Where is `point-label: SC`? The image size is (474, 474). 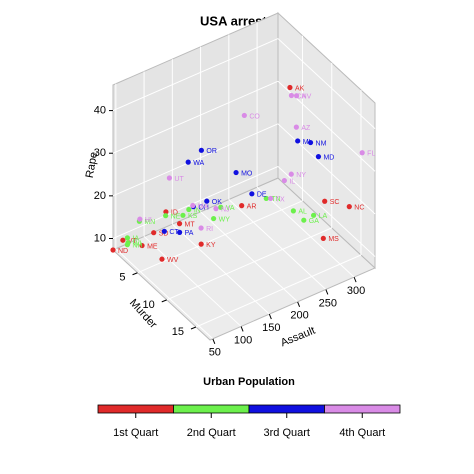 point-label: SC is located at coordinates (335, 202).